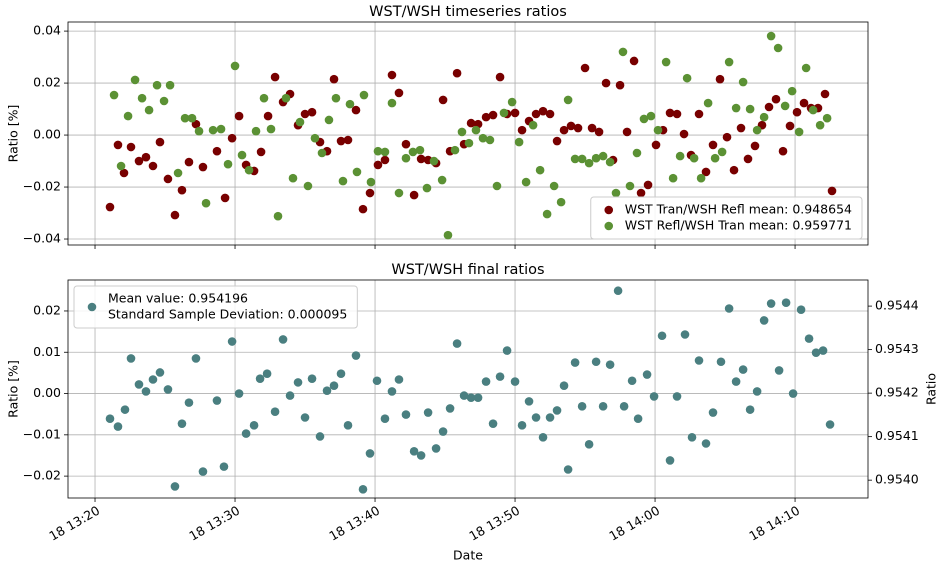  What do you see at coordinates (47, 82) in the screenshot?
I see `y-tick-label: 0.02` at bounding box center [47, 82].